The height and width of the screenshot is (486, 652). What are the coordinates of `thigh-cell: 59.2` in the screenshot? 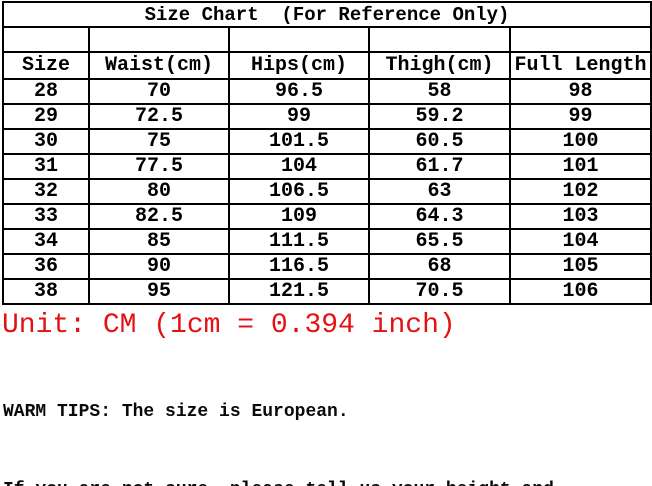 It's located at (439, 116).